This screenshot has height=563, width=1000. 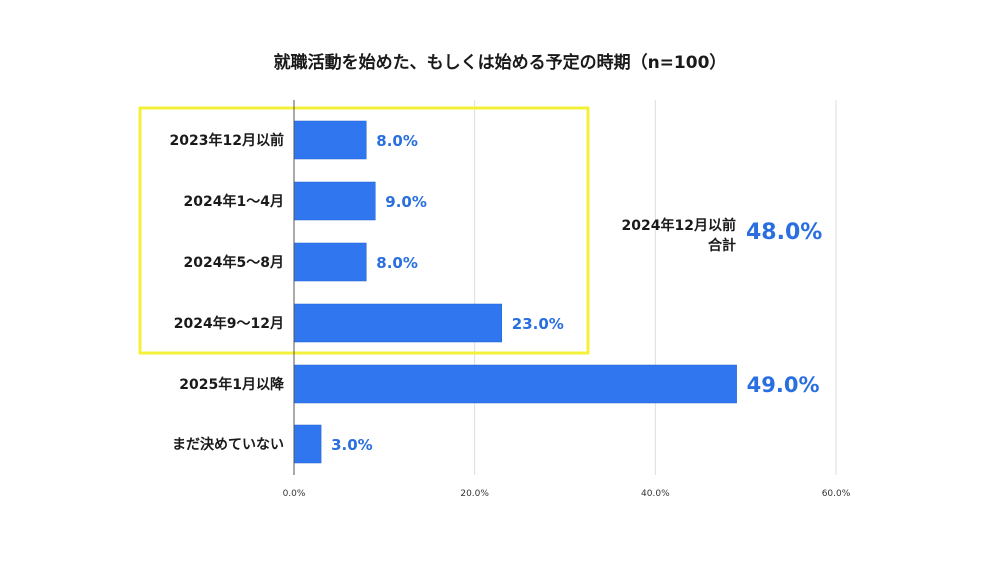 What do you see at coordinates (500, 63) in the screenshot?
I see `chart-title: 就職活動を始めた、もしくは始める予定の時期（n=100）` at bounding box center [500, 63].